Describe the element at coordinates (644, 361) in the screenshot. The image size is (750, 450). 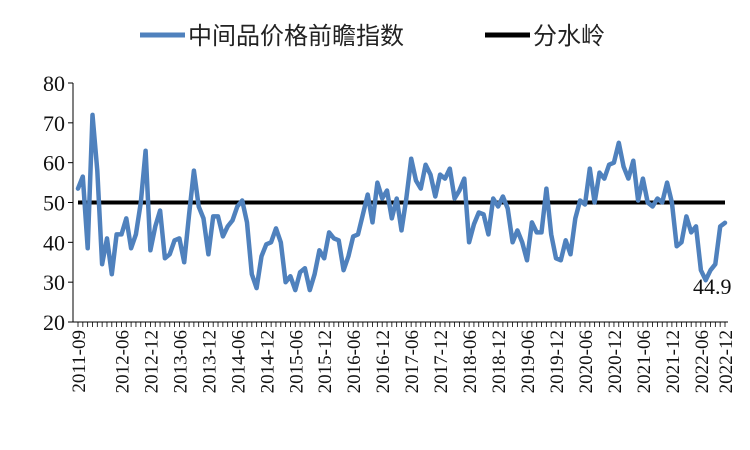
I see `x-tick-label: 2021-06` at that location.